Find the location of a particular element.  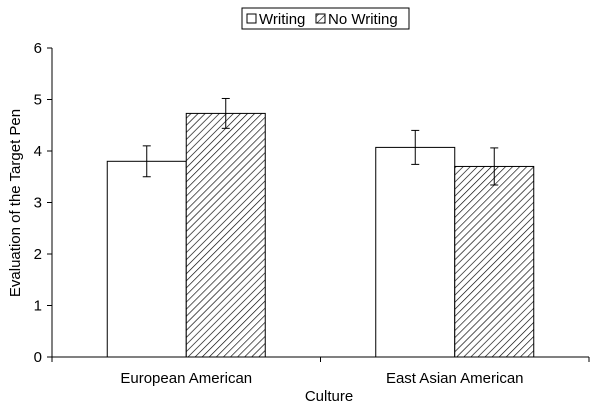

legend-label-writing: Writing is located at coordinates (282, 19).